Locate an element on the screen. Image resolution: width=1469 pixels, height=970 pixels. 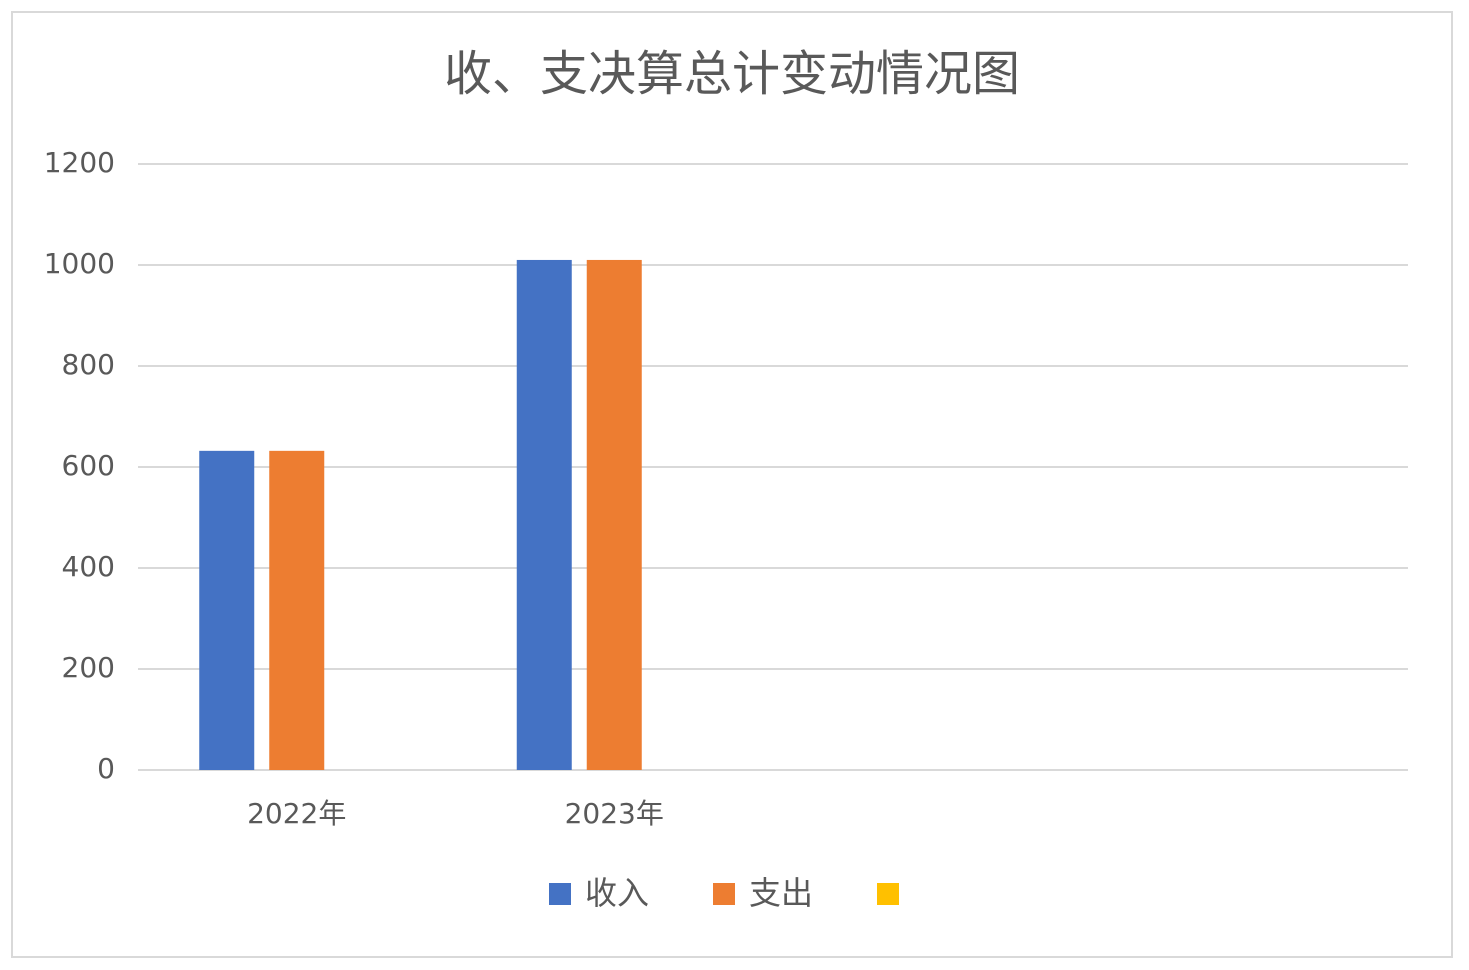
y-tick-label: 600 is located at coordinates (88, 465).